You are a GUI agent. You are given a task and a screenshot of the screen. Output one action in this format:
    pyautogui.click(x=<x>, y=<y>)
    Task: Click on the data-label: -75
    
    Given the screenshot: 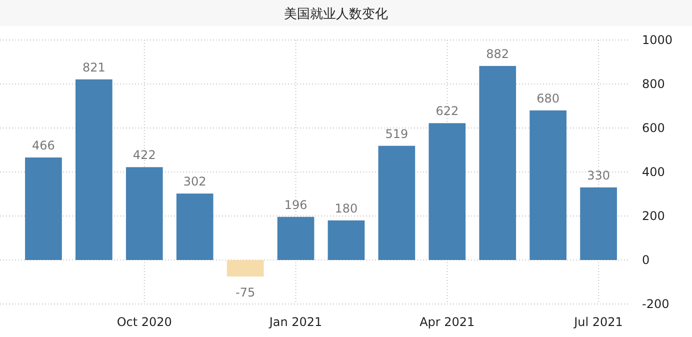 What is the action you would take?
    pyautogui.click(x=246, y=293)
    